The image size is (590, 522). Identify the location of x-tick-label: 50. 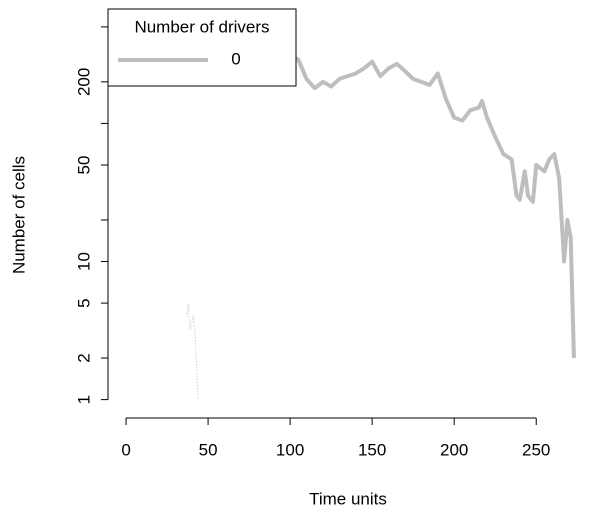
(208, 449).